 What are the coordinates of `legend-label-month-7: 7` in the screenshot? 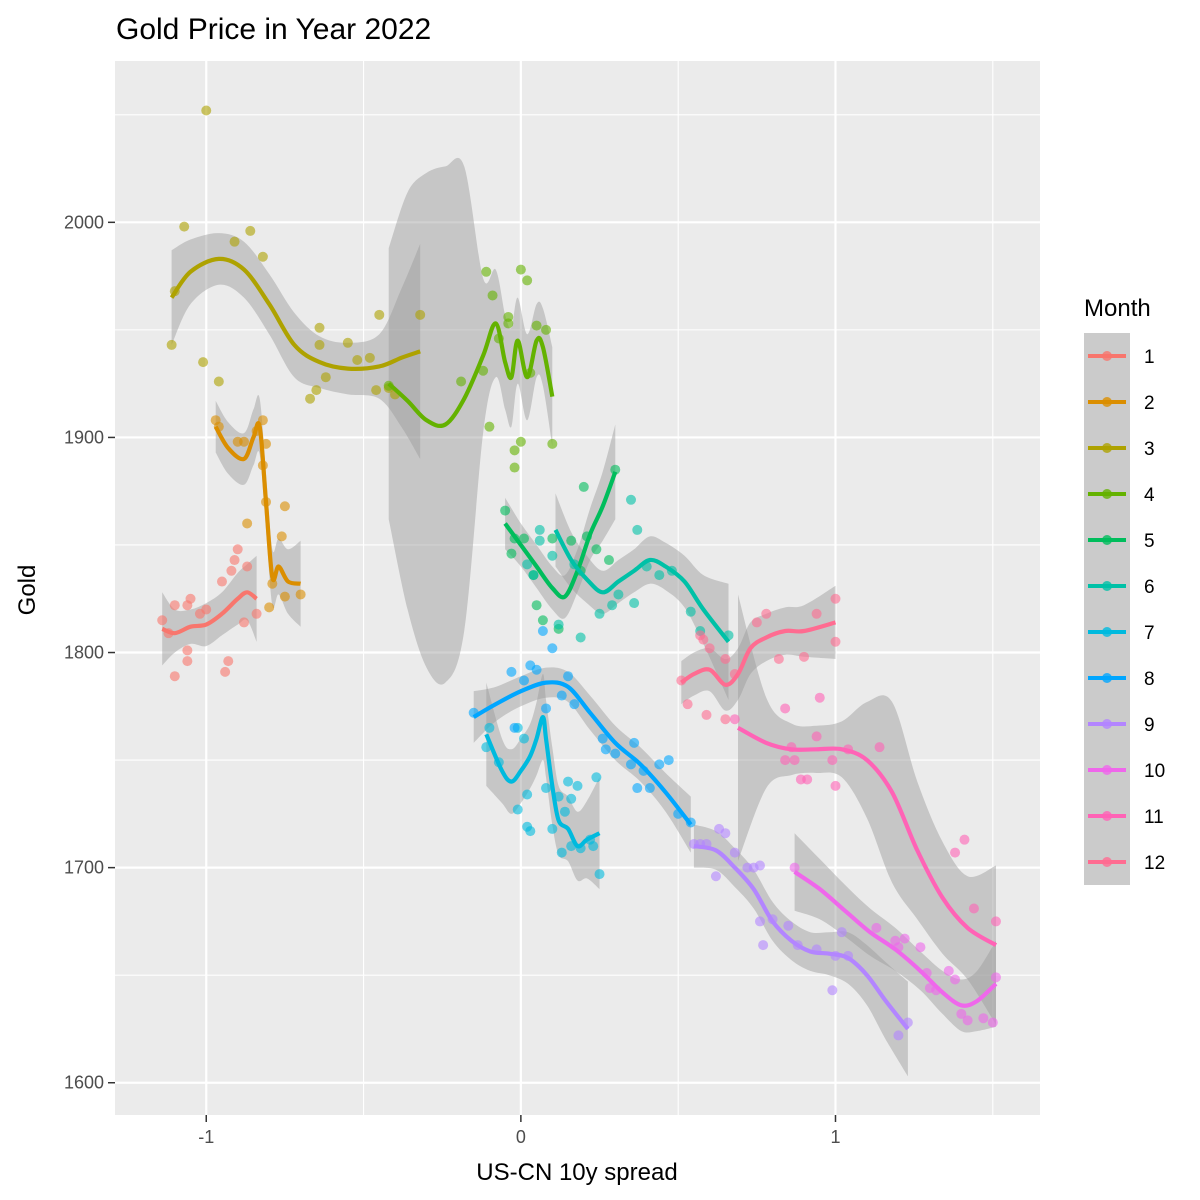 It's located at (1149, 633).